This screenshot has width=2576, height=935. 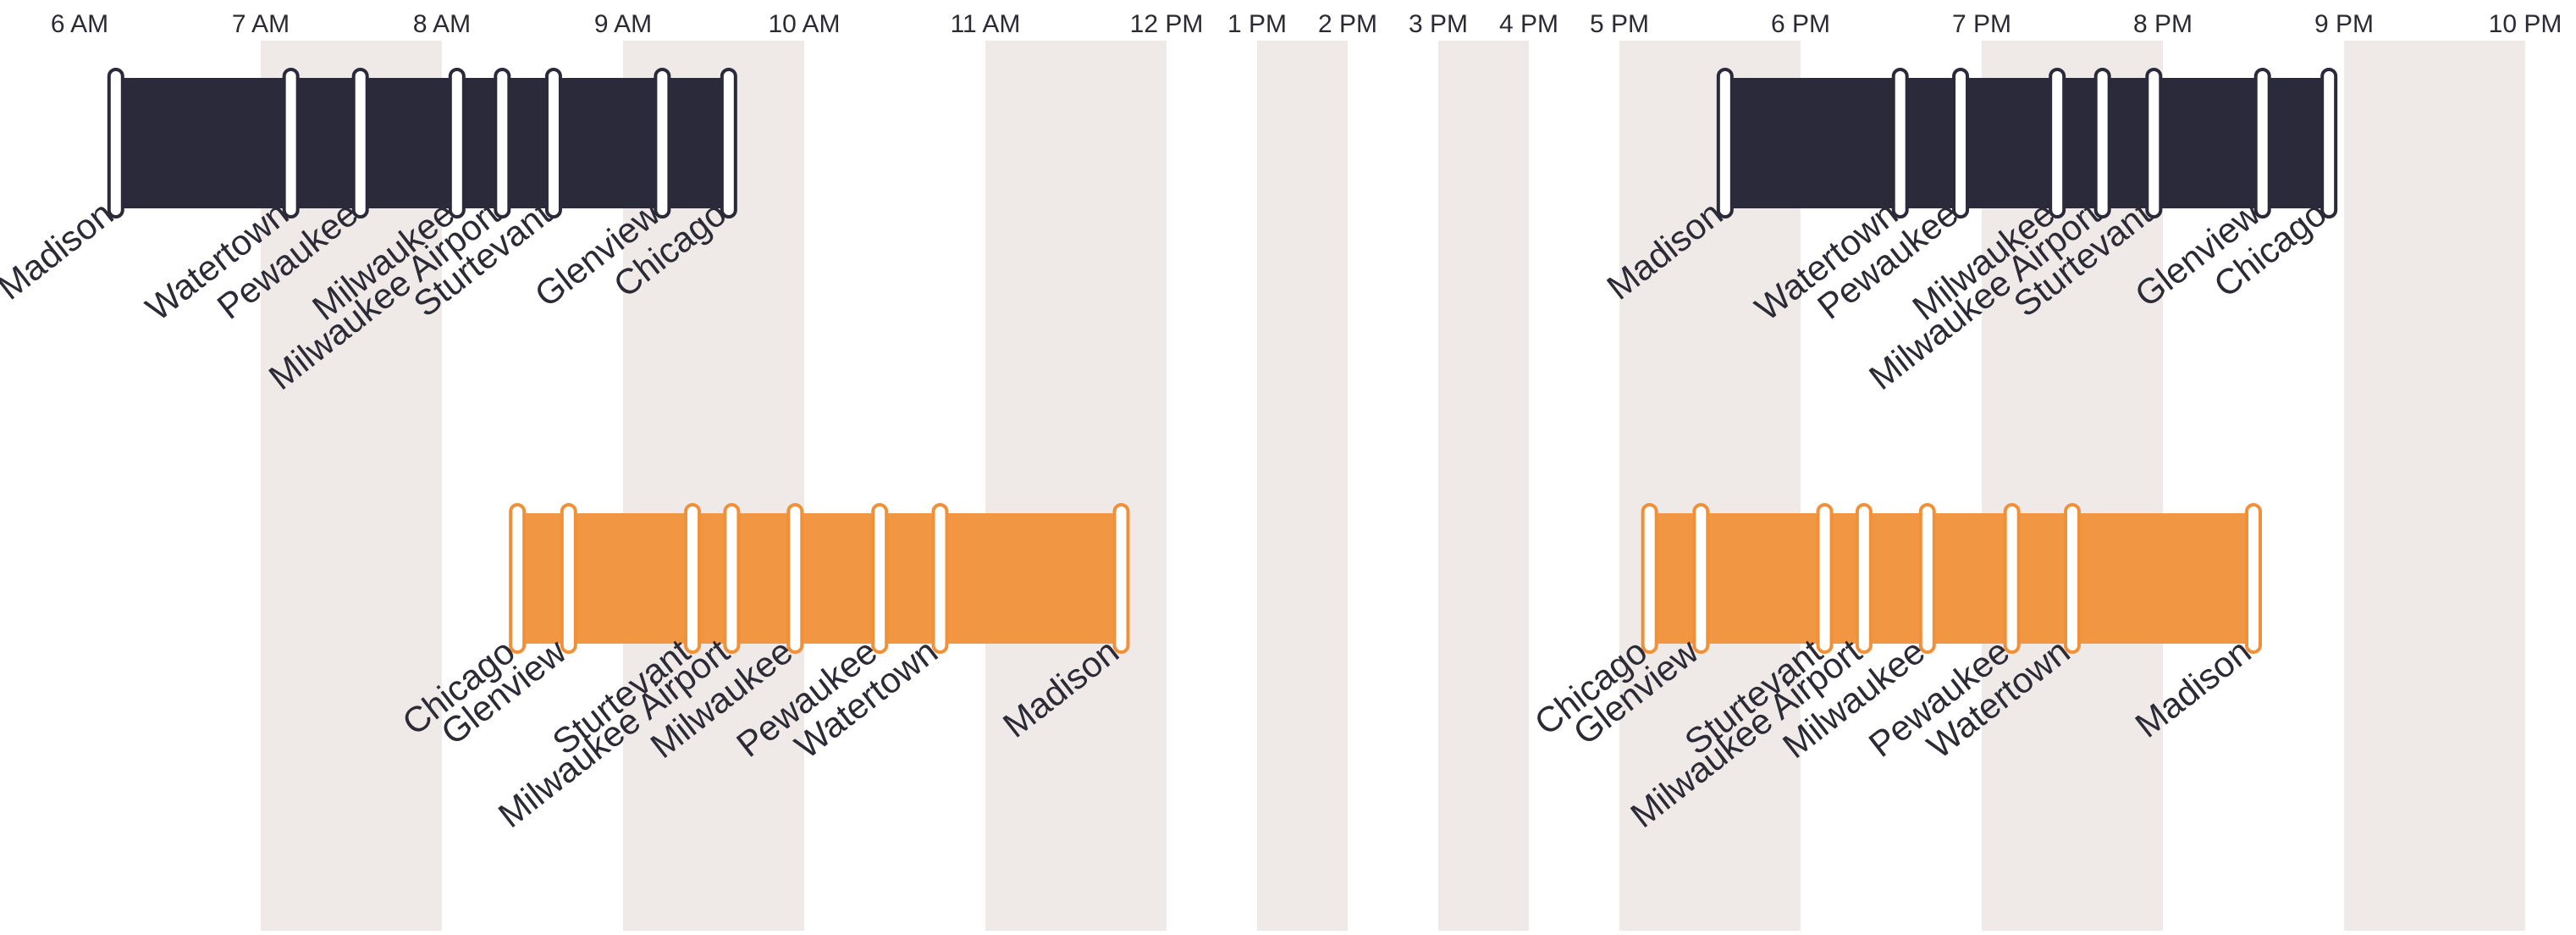 What do you see at coordinates (261, 24) in the screenshot?
I see `hour-label-7-am: 7 AM` at bounding box center [261, 24].